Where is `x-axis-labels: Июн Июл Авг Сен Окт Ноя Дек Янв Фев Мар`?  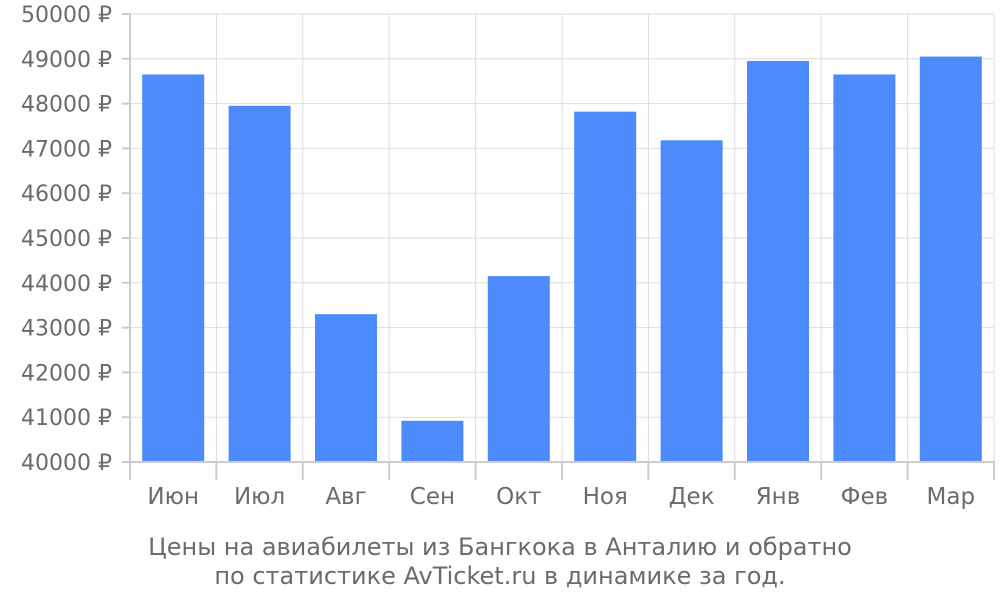 x-axis-labels: Июн Июл Авг Сен Окт Ноя Дек Янв Фев Мар is located at coordinates (561, 497).